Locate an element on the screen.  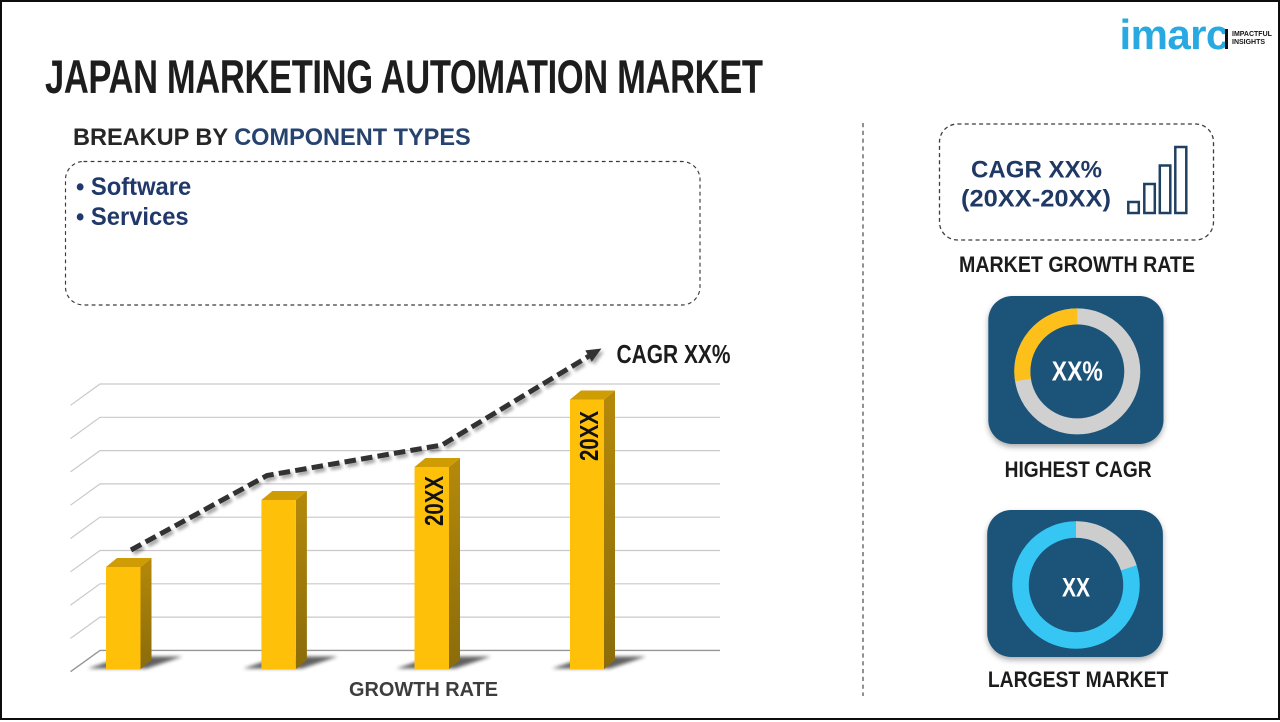
svg-text: GROWTH RATE is located at coordinates (423, 690).